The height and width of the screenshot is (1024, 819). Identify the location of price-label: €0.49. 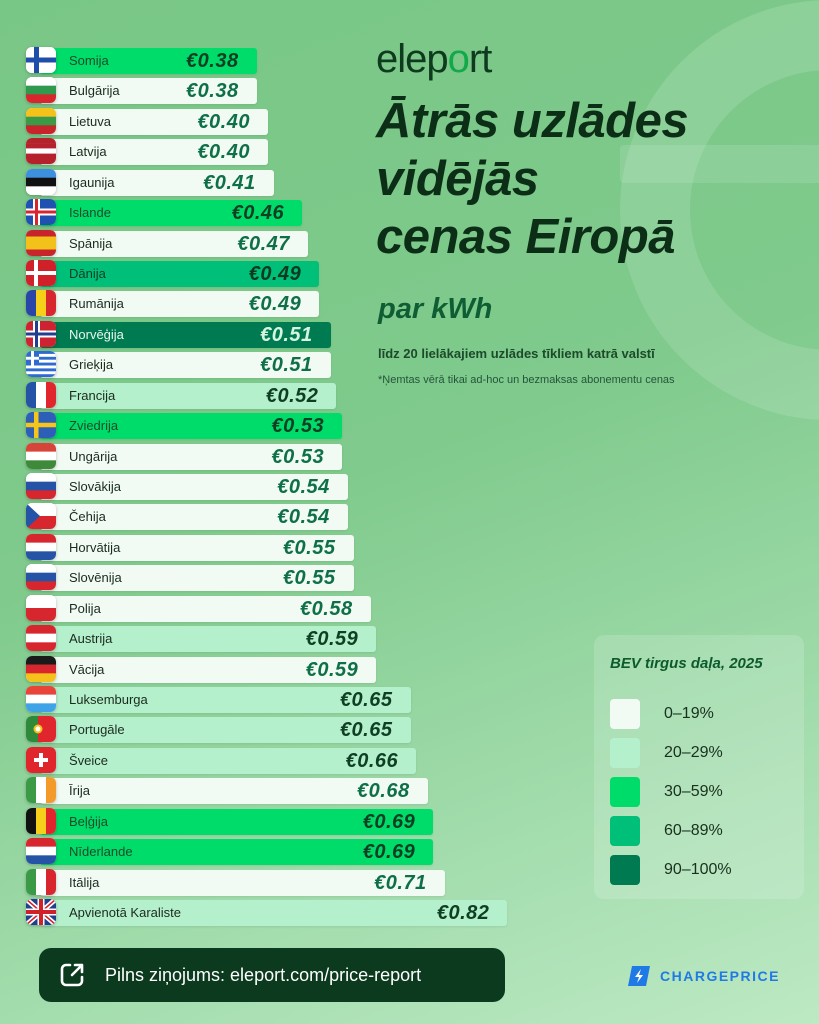
(275, 274).